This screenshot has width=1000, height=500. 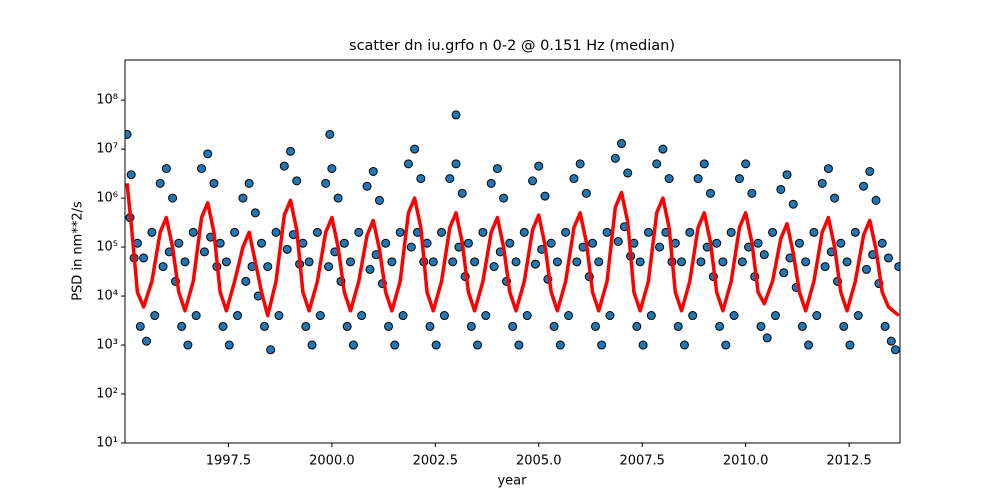 I want to click on y-tick-label: 10¹, so click(x=107, y=443).